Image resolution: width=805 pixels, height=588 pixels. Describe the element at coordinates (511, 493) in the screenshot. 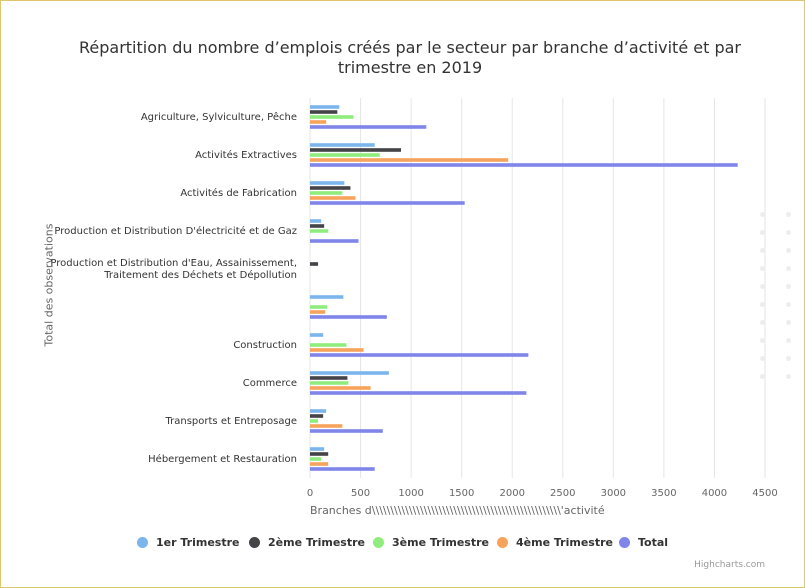

I see `x-tick-label: 2000` at that location.